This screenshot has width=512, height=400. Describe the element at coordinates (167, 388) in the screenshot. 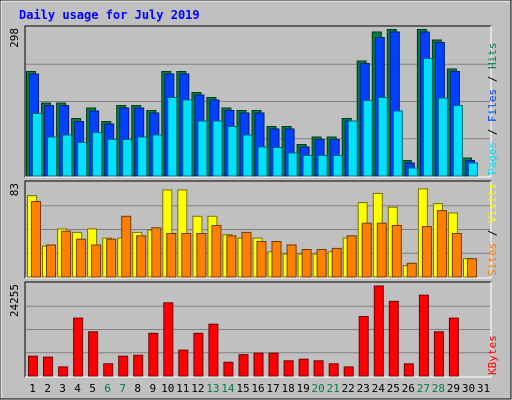

I see `x-tick-label: 10` at that location.